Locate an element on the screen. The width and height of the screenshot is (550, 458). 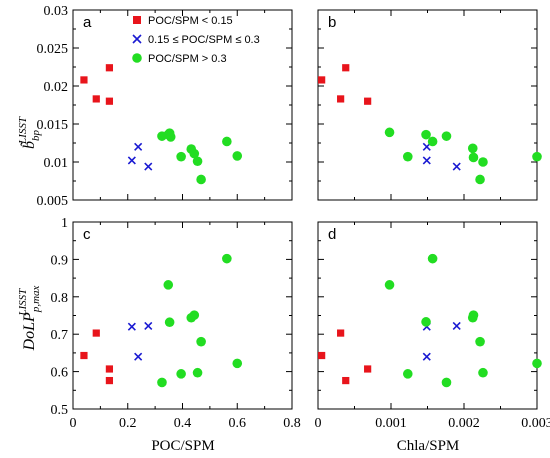
x-tick-label: 0.001 is located at coordinates (391, 423).